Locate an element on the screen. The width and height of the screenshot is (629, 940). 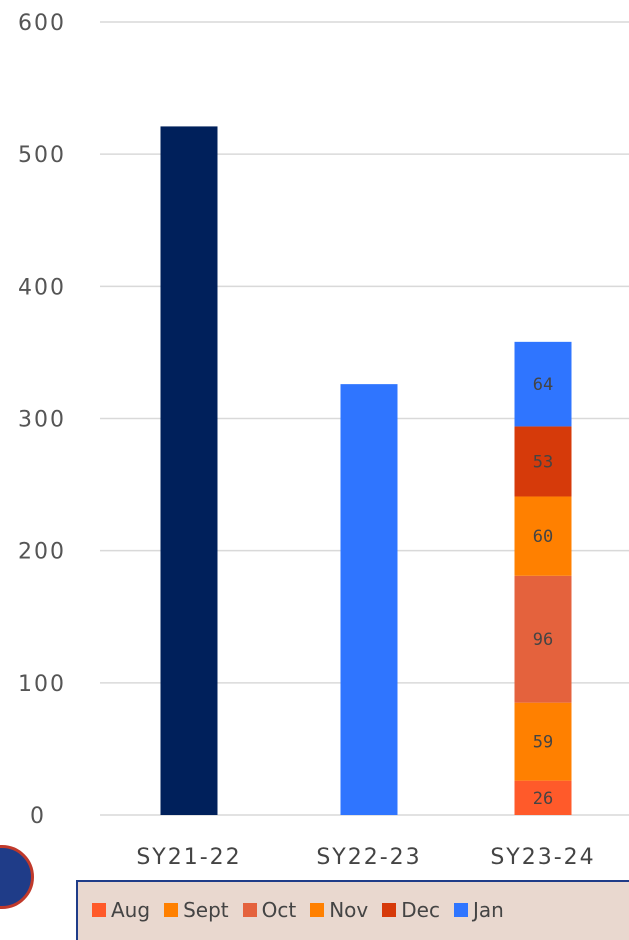
y-tick-label: 200 is located at coordinates (42, 552).